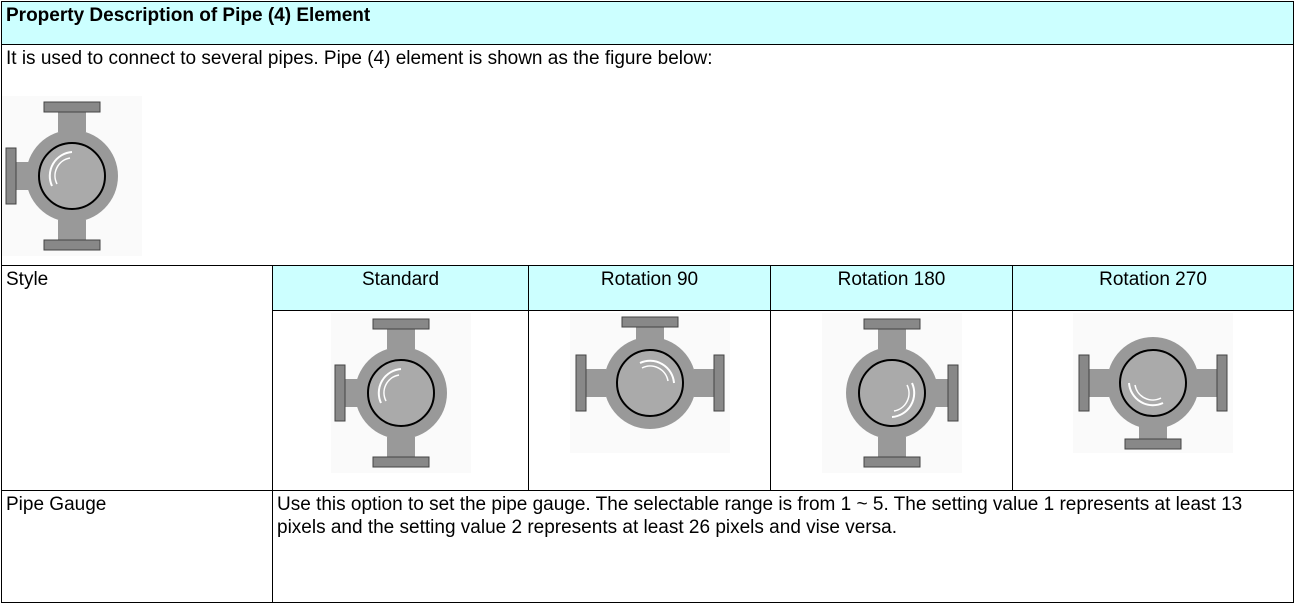 The width and height of the screenshot is (1294, 603). I want to click on pipe-standard, so click(400, 393).